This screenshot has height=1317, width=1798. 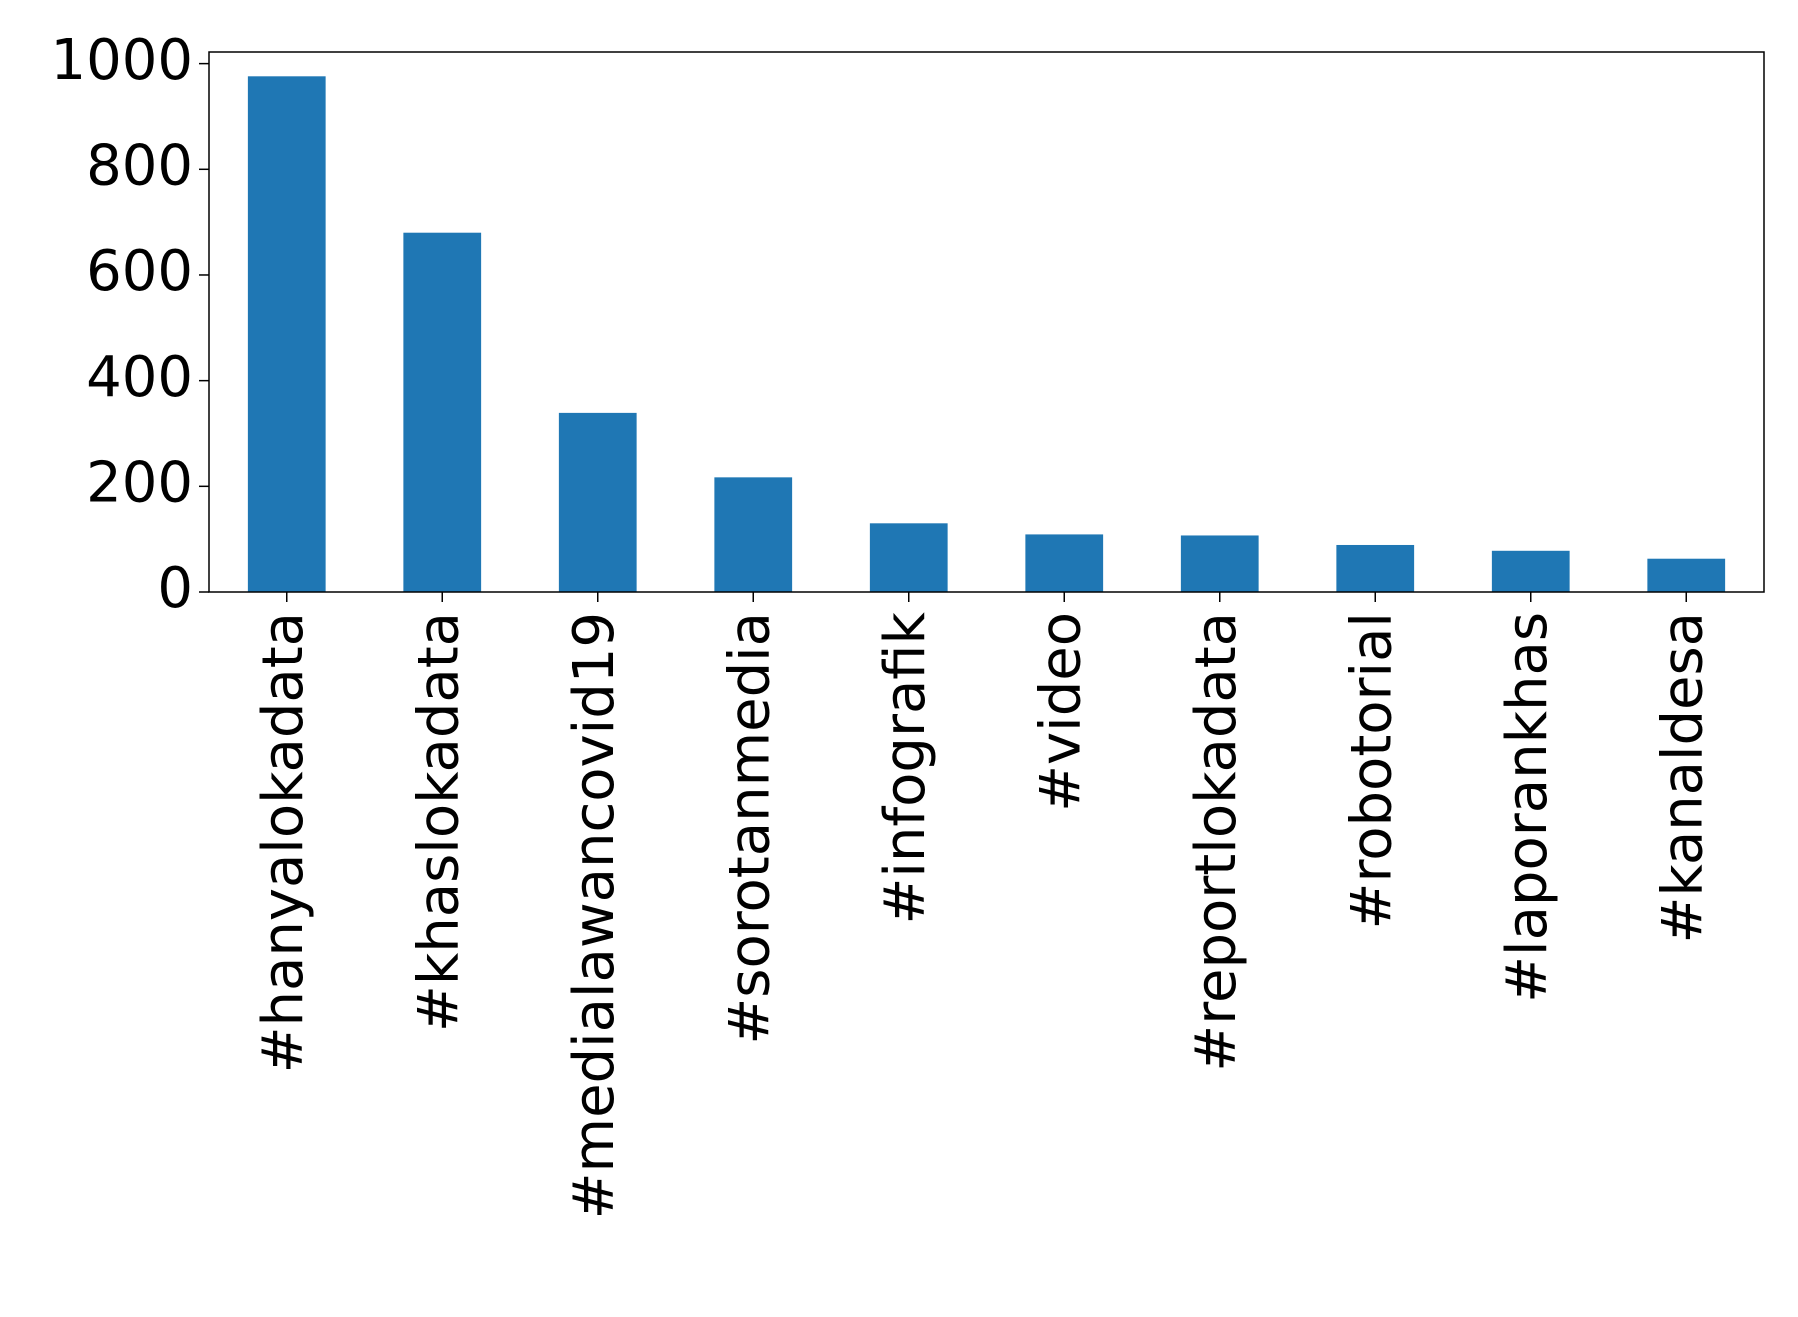 I want to click on x-tick-label: #video, so click(x=1060, y=712).